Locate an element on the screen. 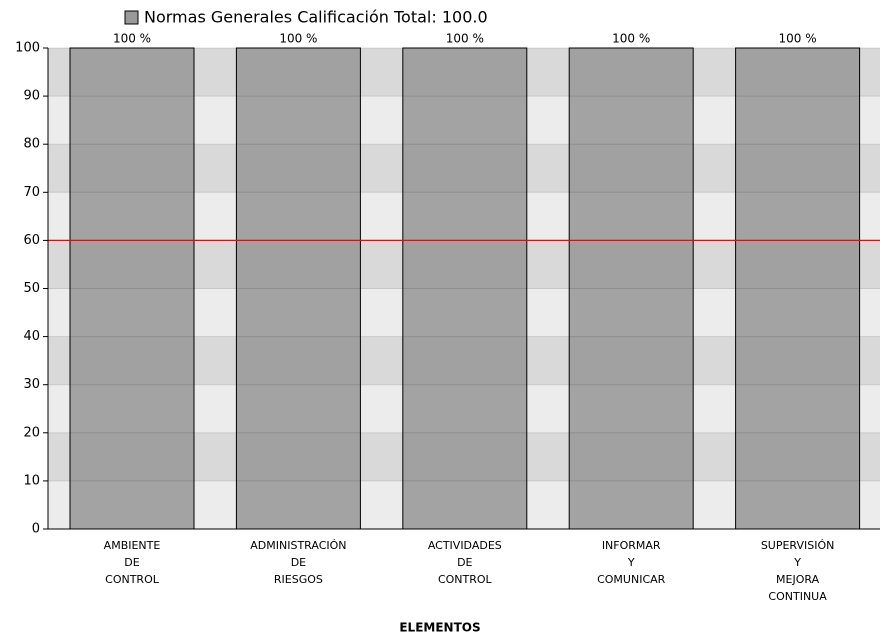 This screenshot has height=637, width=880. y-tick-label: 70 is located at coordinates (31, 192).